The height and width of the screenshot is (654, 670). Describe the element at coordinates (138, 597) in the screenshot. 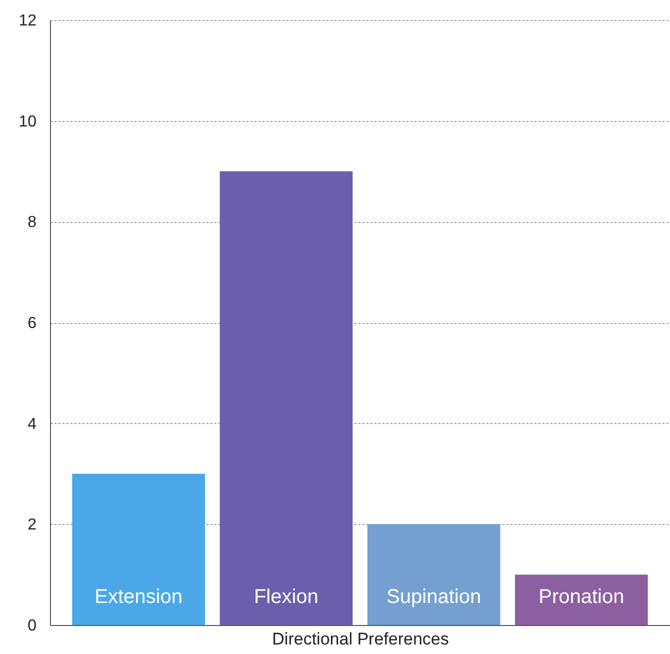

I see `x-tick-label: Extension` at that location.